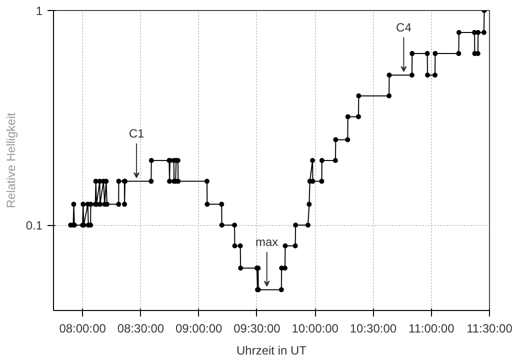 The height and width of the screenshot is (360, 519). I want to click on x-tick-label: 11:00:00, so click(431, 329).